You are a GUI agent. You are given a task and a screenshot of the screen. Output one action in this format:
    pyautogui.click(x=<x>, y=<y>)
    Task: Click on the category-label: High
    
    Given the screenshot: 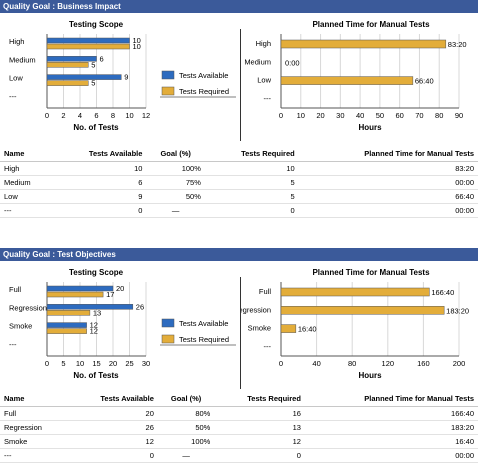 What is the action you would take?
    pyautogui.click(x=263, y=43)
    